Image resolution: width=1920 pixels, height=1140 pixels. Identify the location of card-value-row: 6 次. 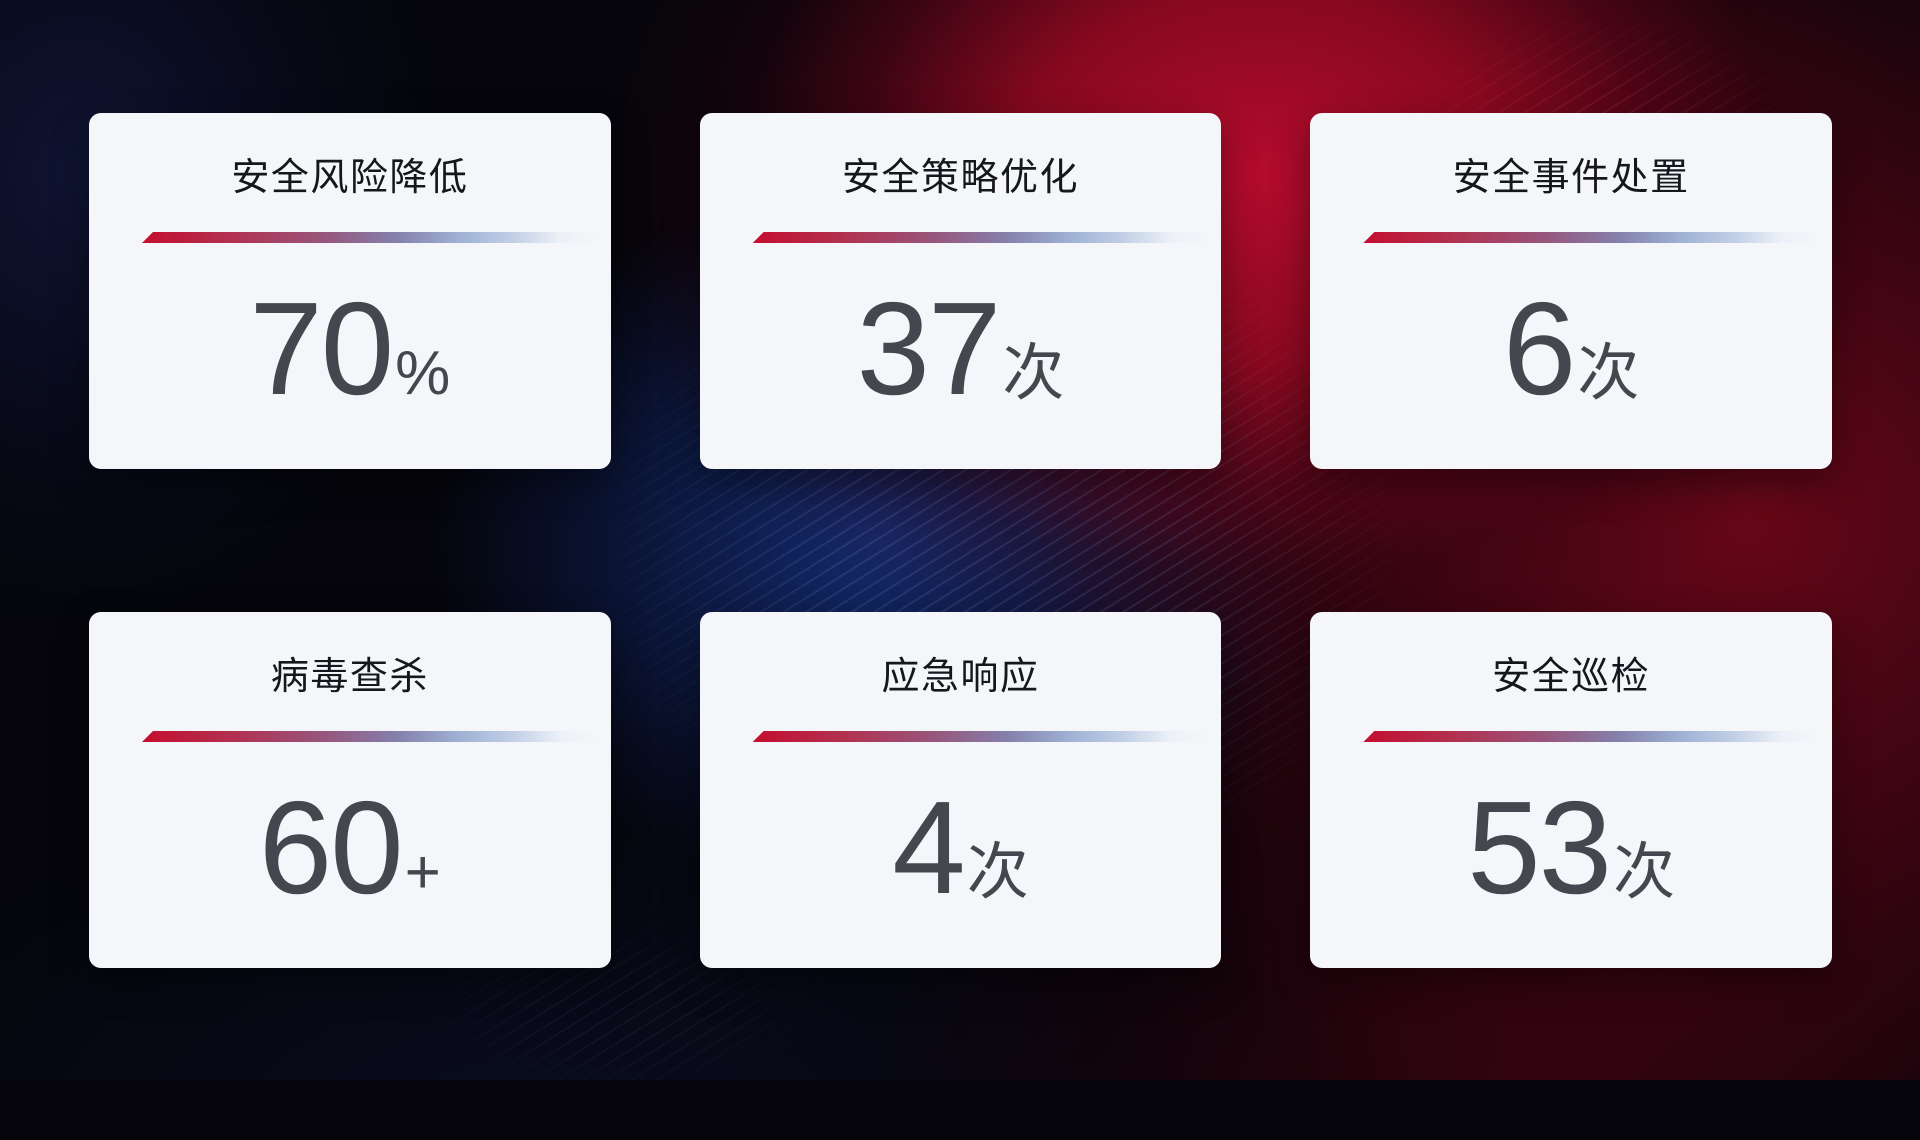
(1571, 349).